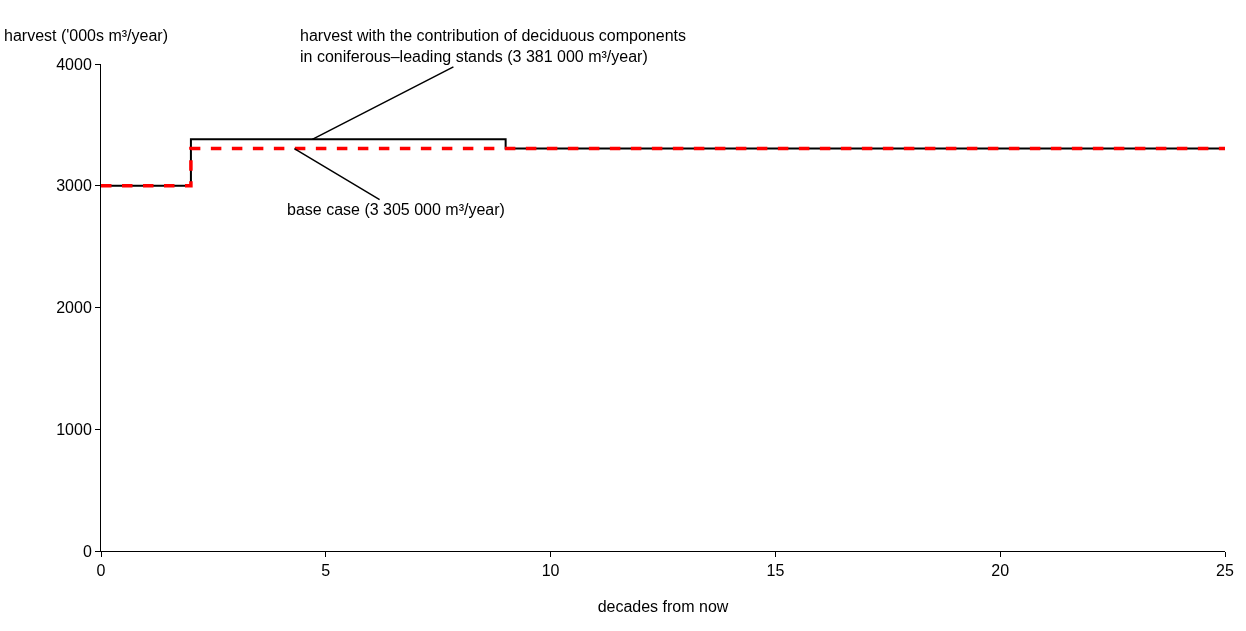 The image size is (1246, 631). What do you see at coordinates (74, 64) in the screenshot?
I see `y-tick-label: 4000` at bounding box center [74, 64].